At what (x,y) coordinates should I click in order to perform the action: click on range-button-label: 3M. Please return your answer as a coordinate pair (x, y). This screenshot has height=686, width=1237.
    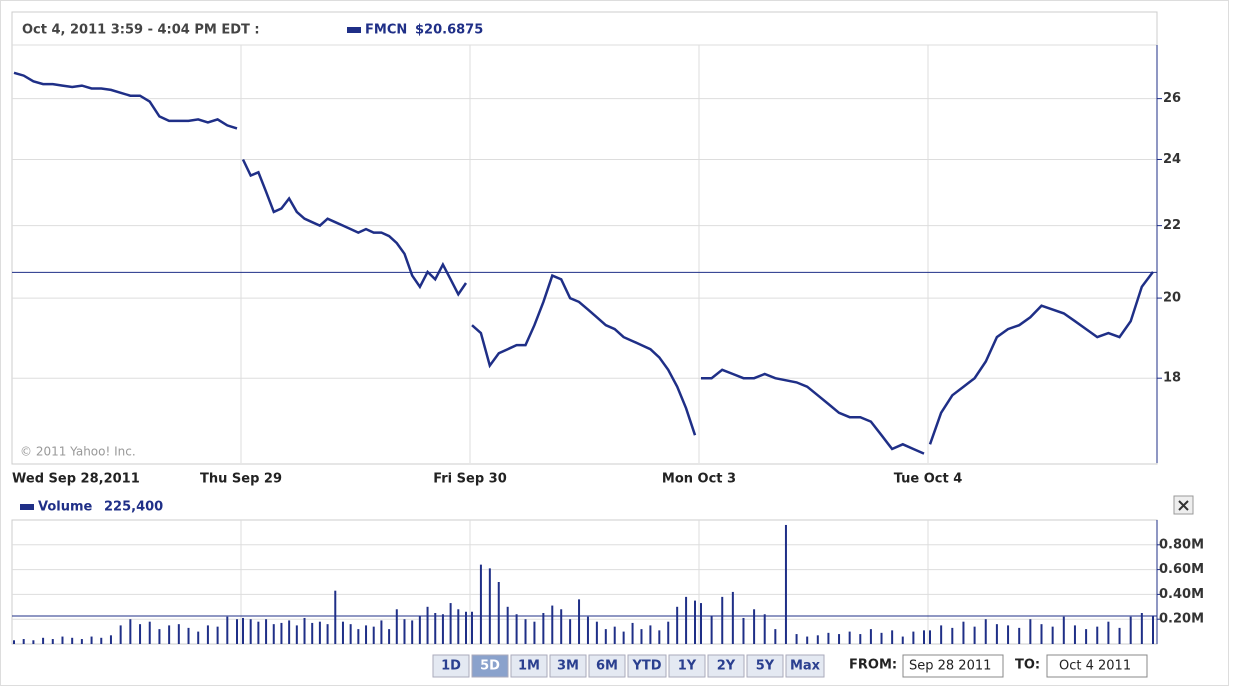
    Looking at the image, I should click on (568, 666).